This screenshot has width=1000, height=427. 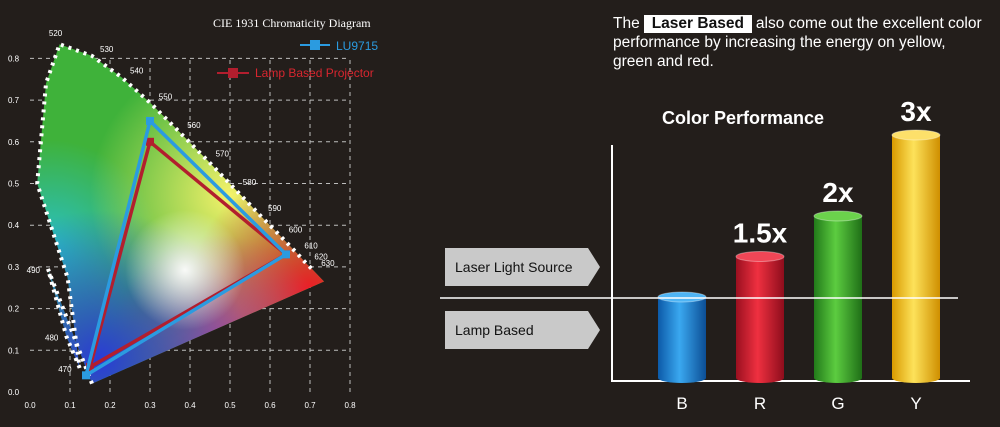 I want to click on bar-R: R 1.5x, so click(x=760, y=316).